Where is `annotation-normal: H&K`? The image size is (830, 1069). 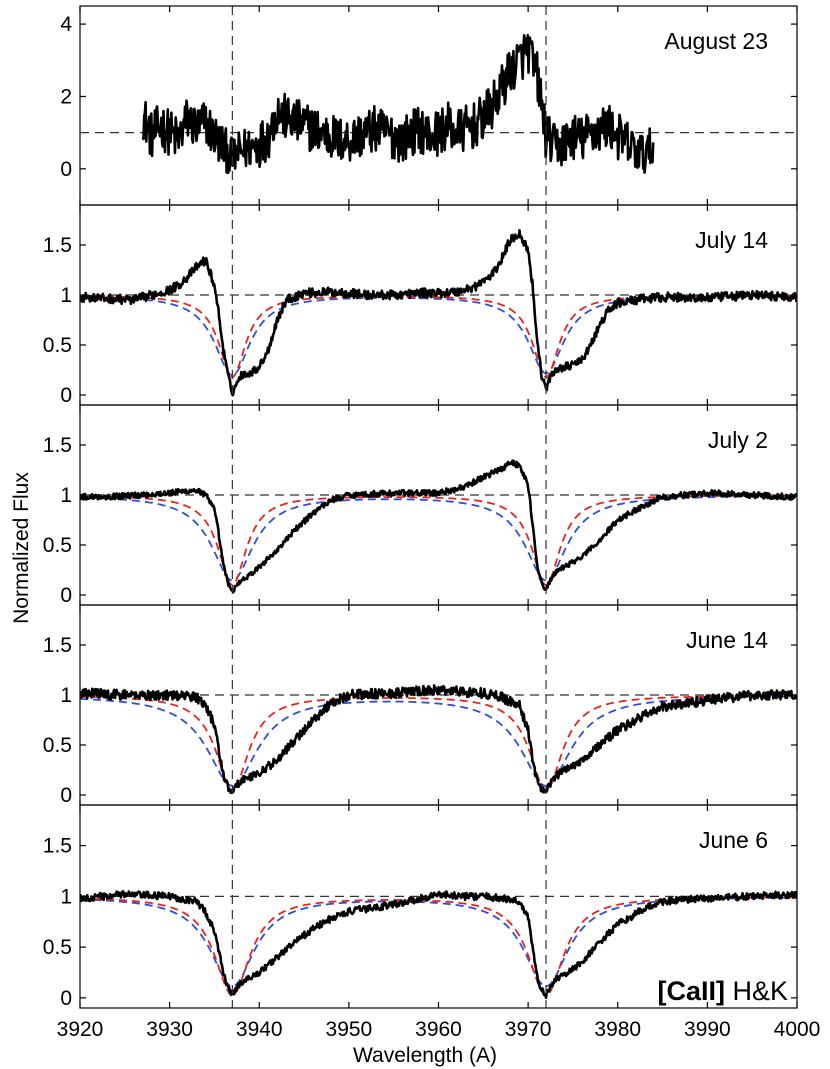
annotation-normal: H&K is located at coordinates (756, 991).